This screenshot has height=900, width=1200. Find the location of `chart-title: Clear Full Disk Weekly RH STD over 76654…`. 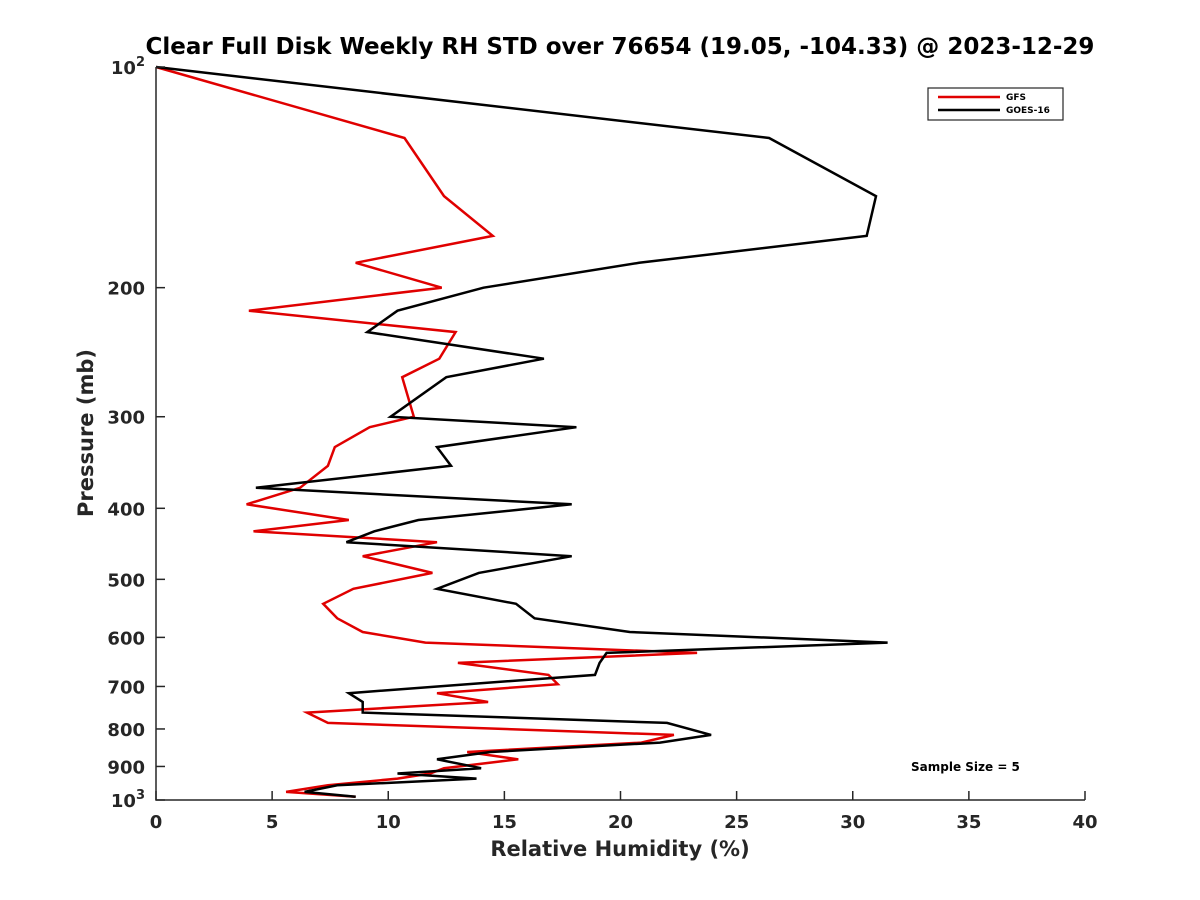

chart-title: Clear Full Disk Weekly RH STD over 76654… is located at coordinates (620, 47).